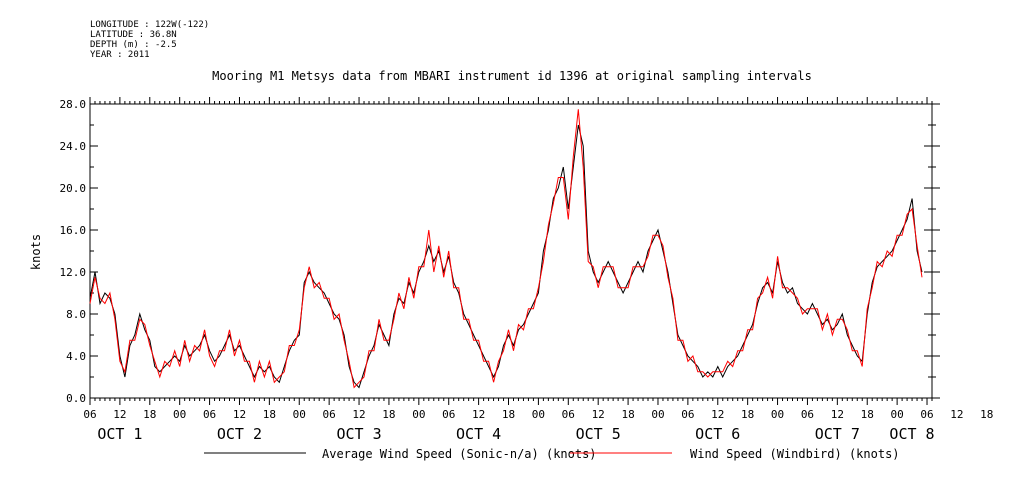  What do you see at coordinates (73, 272) in the screenshot?
I see `y-tick-label: 12.0` at bounding box center [73, 272].